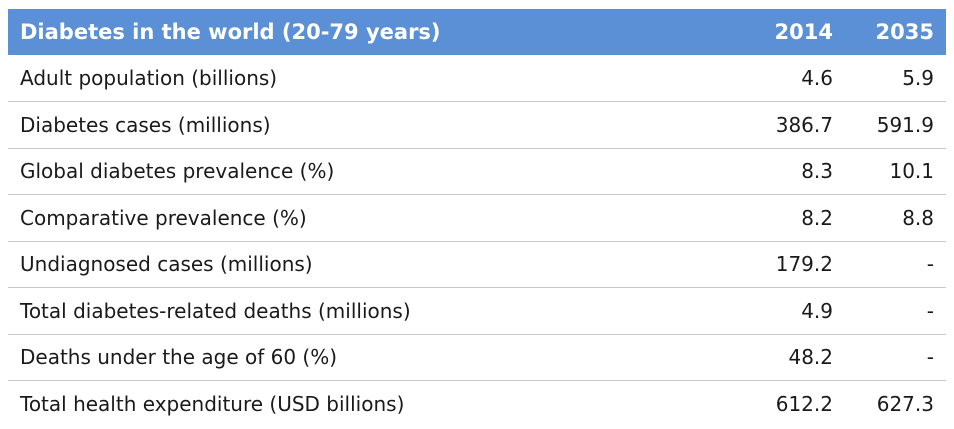 The height and width of the screenshot is (429, 954). What do you see at coordinates (179, 357) in the screenshot?
I see `row-label: Deaths under the age of 60 (%)` at bounding box center [179, 357].